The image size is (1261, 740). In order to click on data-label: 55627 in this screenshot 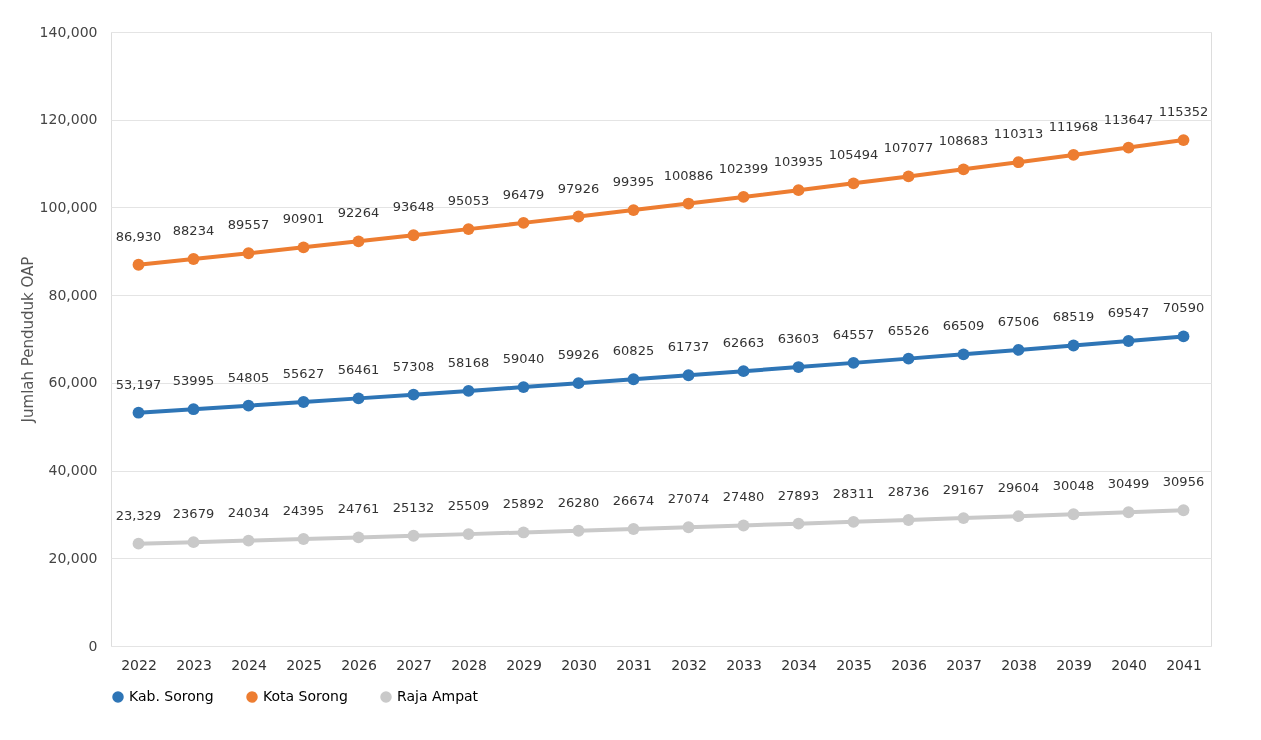, I will do `click(303, 374)`.